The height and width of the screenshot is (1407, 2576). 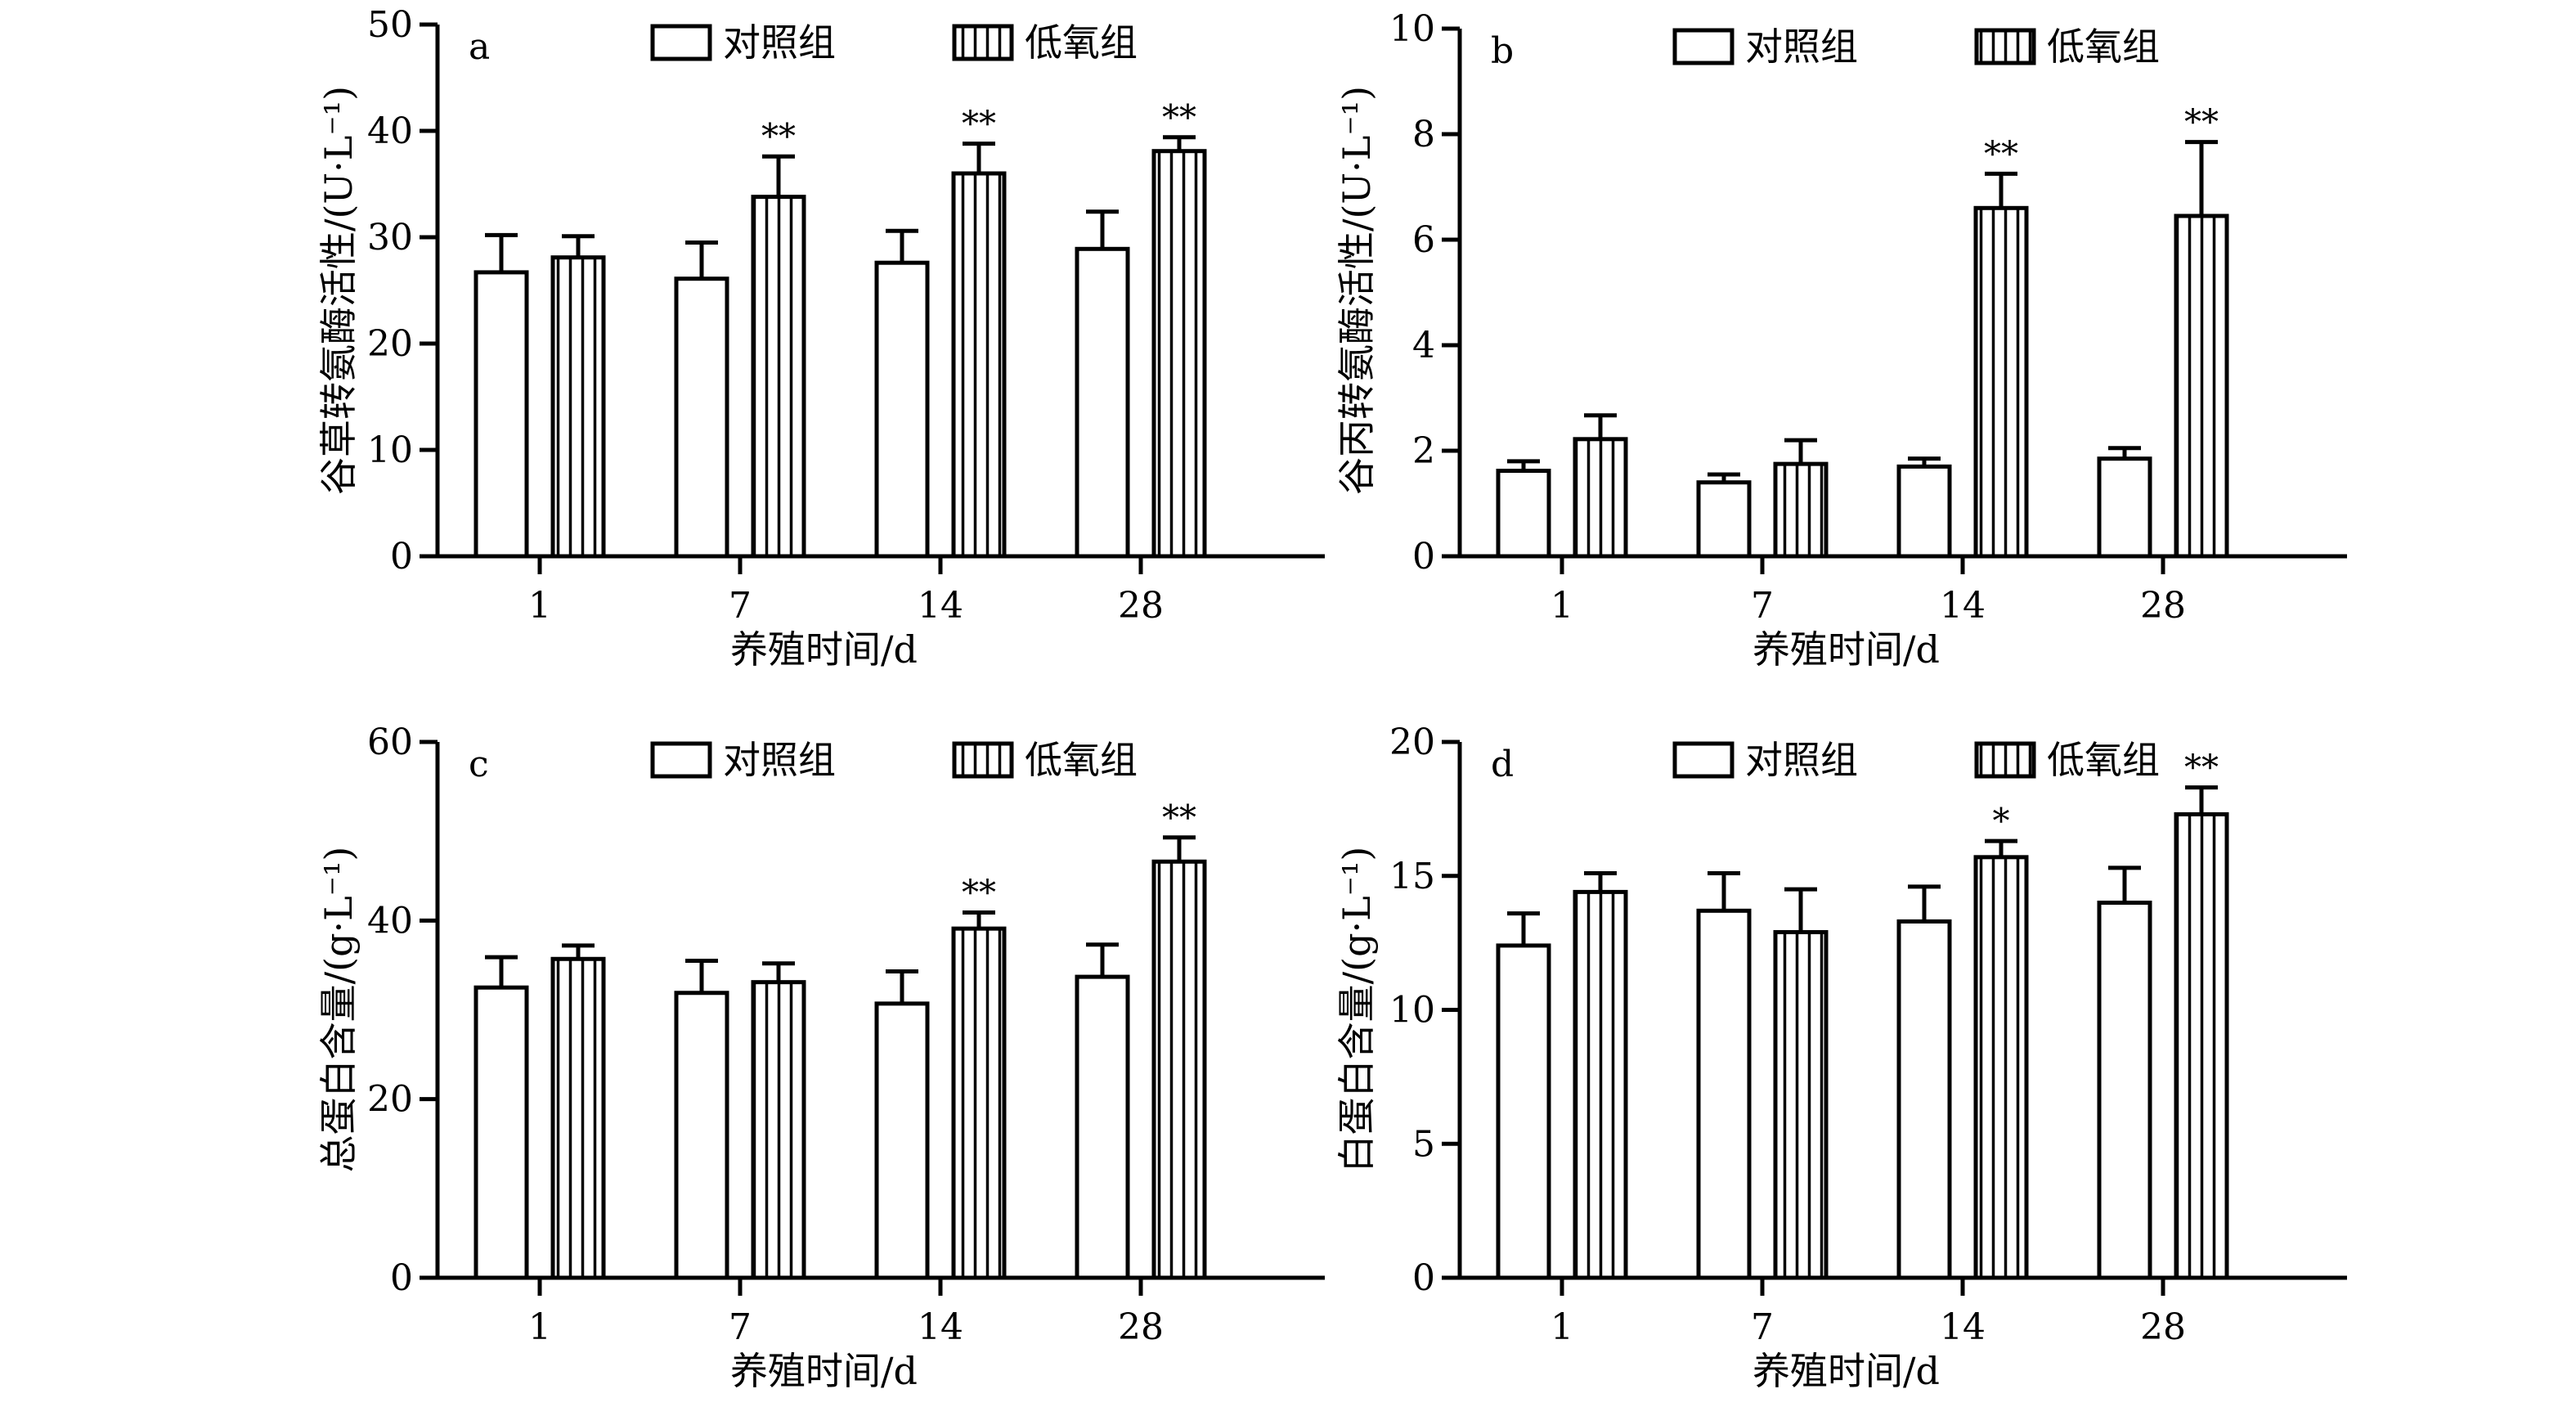 I want to click on y-axis-title: 谷丙转氨酶活性/(U·L⁻¹), so click(x=1357, y=290).